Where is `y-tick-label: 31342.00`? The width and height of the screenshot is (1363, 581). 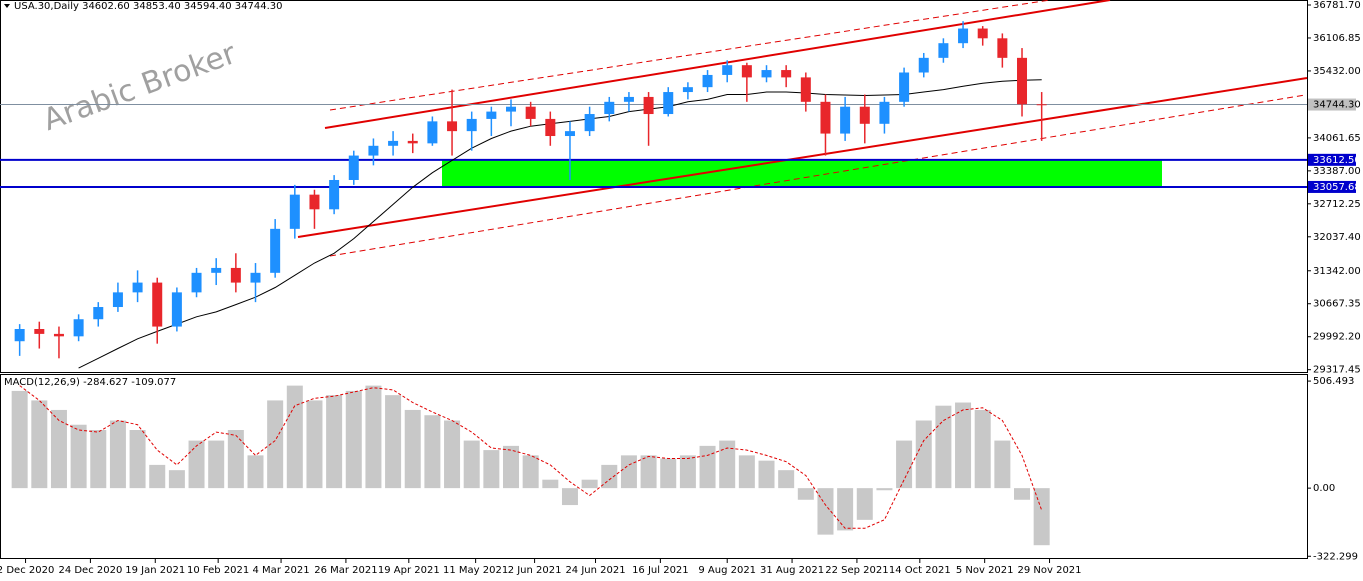 y-tick-label: 31342.00 is located at coordinates (1337, 271).